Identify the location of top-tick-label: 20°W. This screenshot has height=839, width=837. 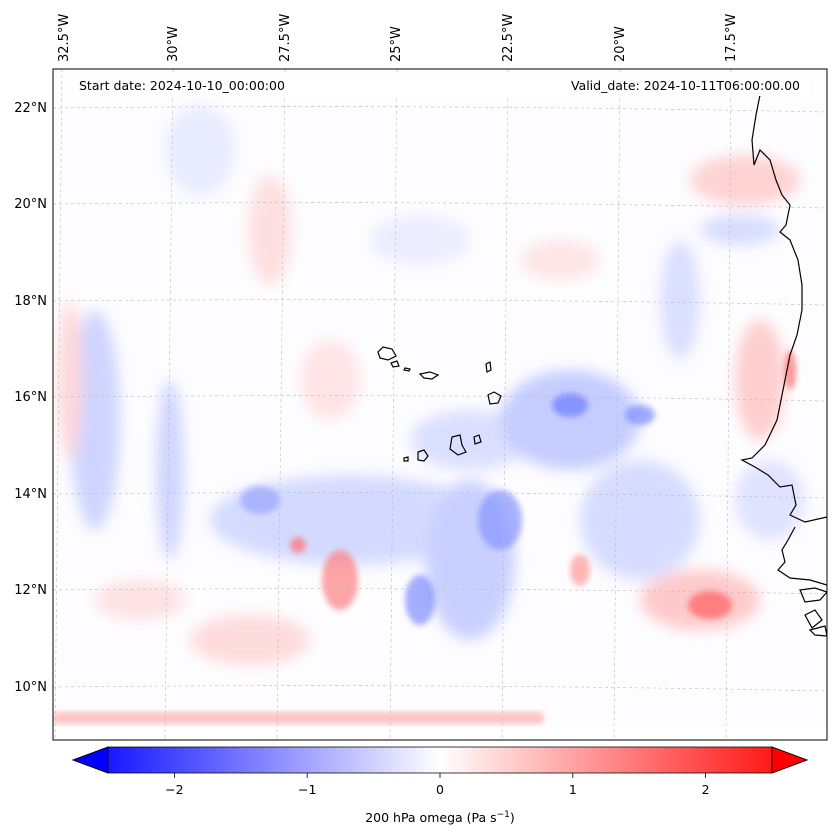
(620, 44).